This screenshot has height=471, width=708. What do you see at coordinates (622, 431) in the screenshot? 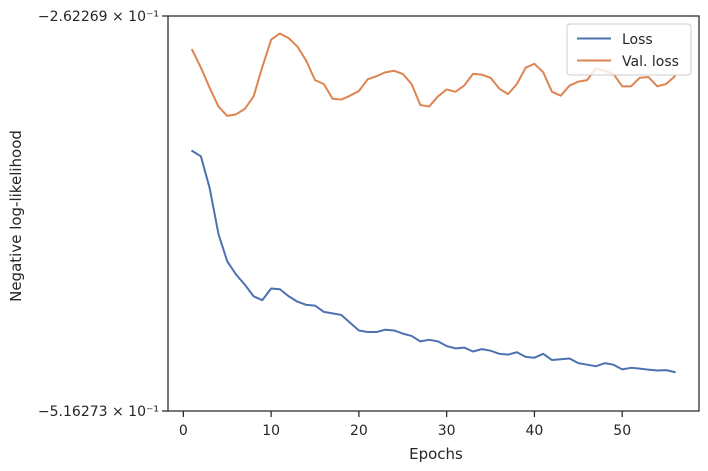
I see `x-tick-label: 50` at bounding box center [622, 431].